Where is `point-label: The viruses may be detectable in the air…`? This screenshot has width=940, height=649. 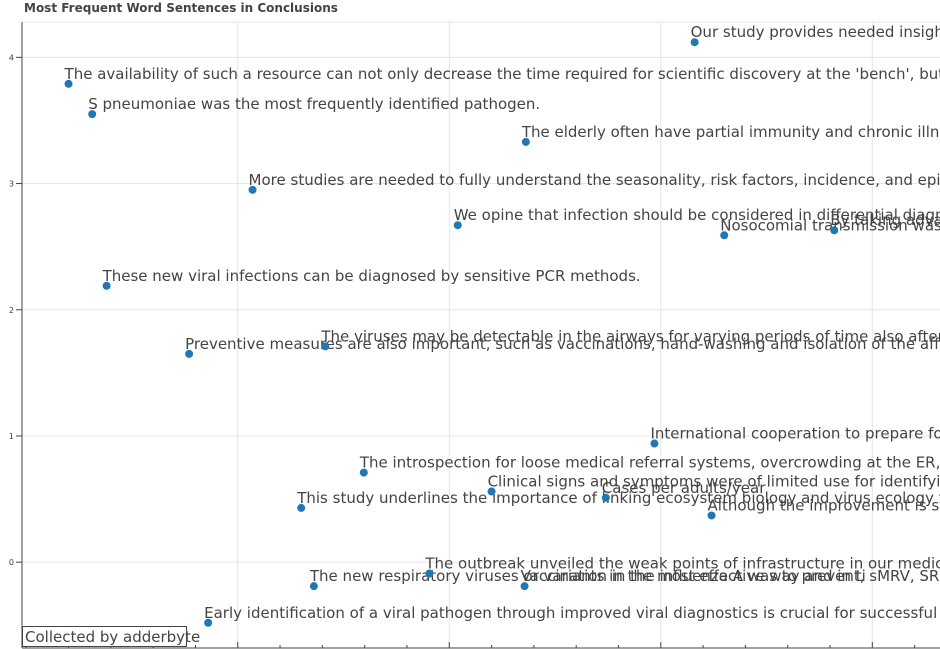 point-label: The viruses may be detectable in the air… is located at coordinates (630, 336).